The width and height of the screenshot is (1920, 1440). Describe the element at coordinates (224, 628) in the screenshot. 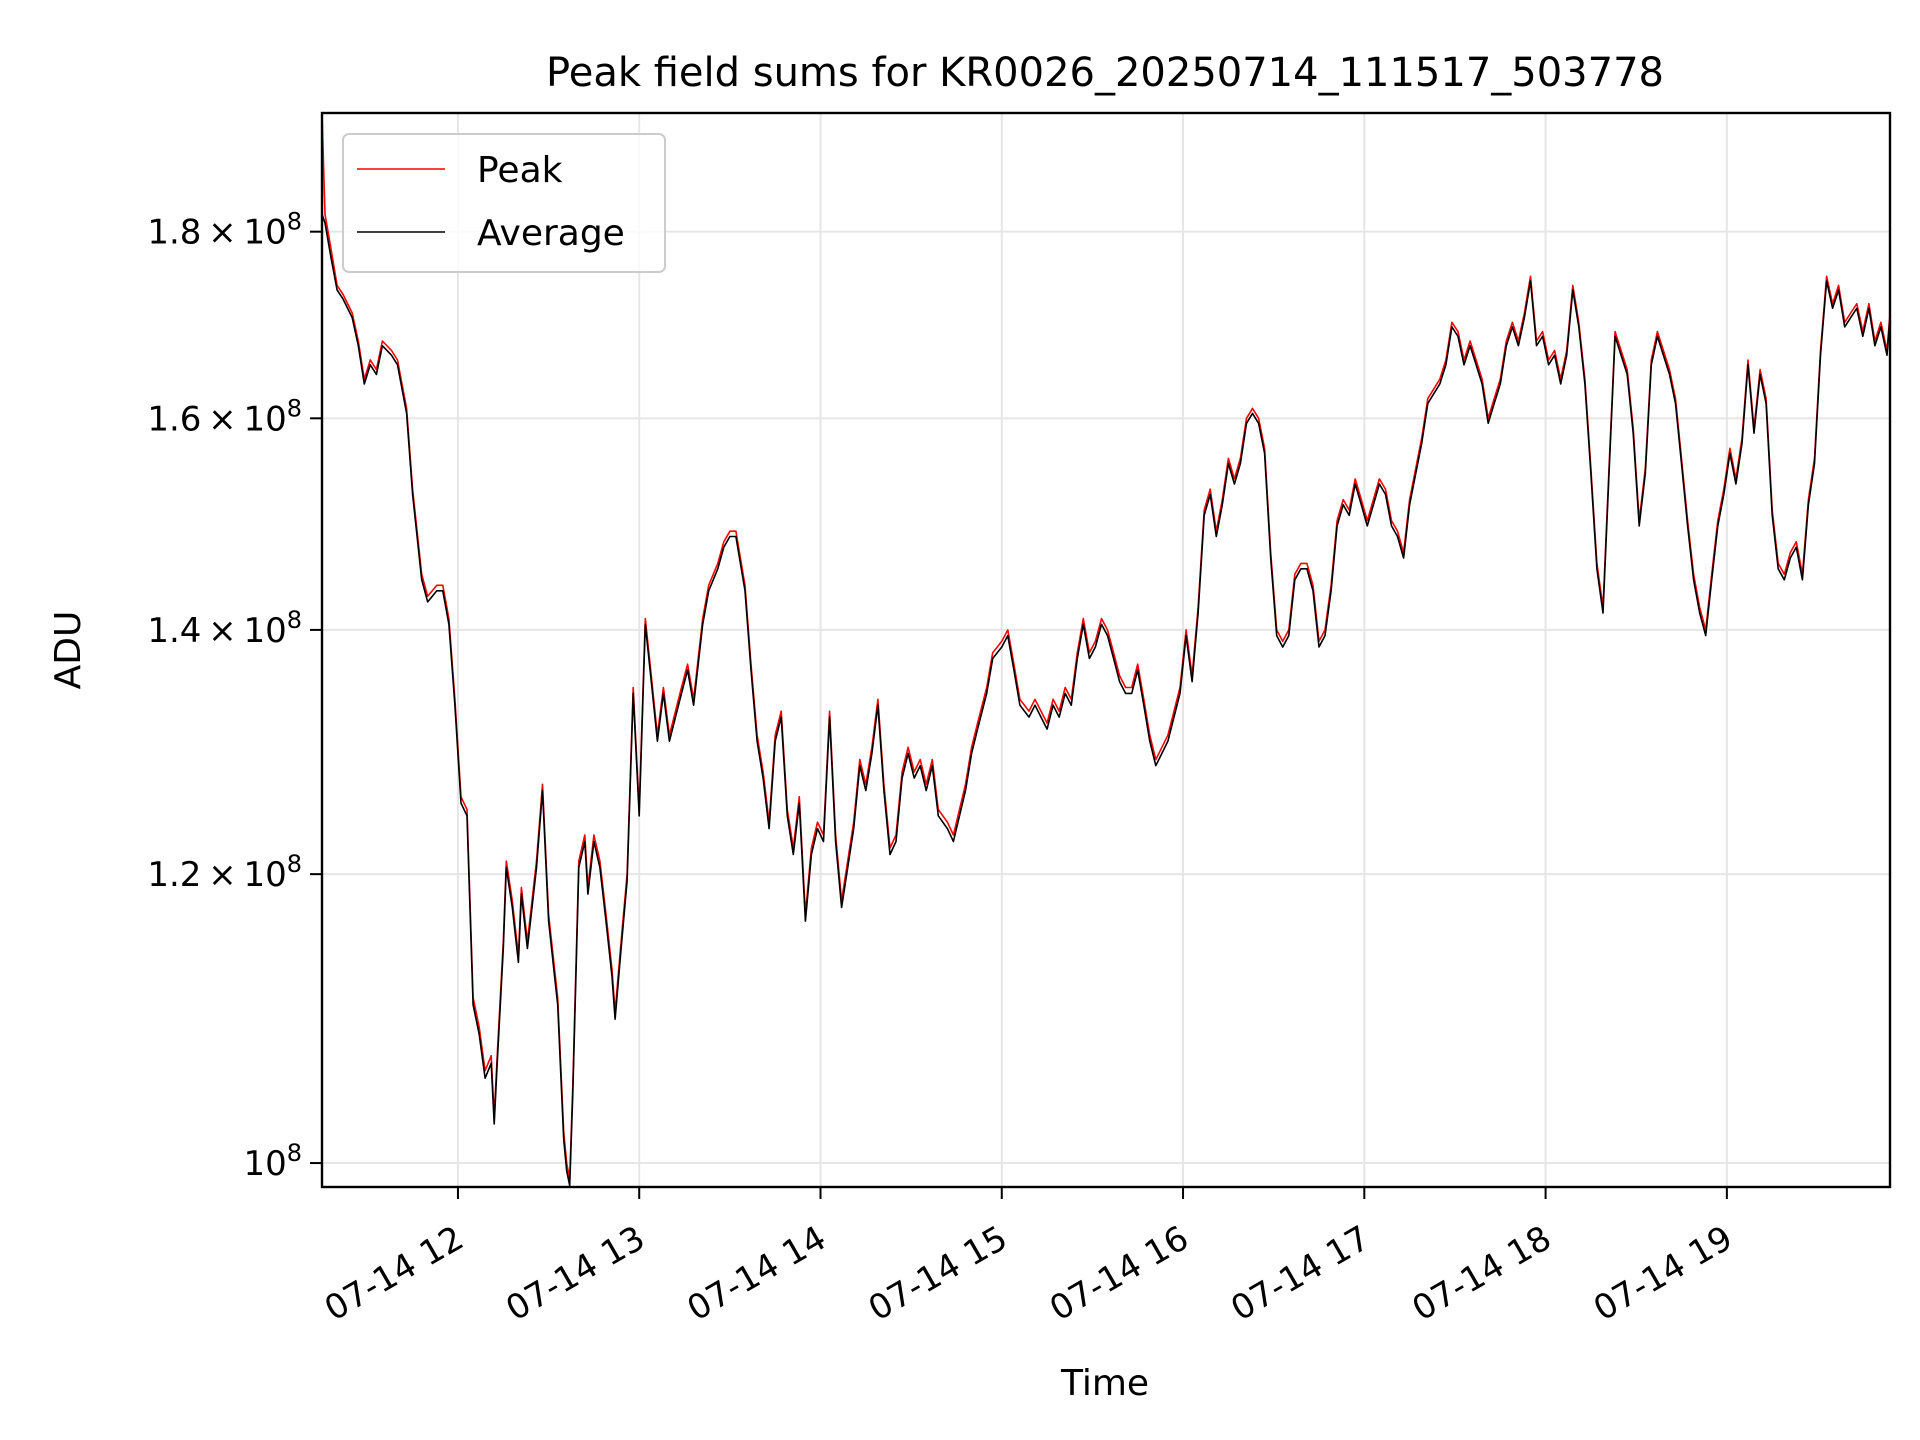

I see `y-tick-label: 1.4 × 108` at that location.